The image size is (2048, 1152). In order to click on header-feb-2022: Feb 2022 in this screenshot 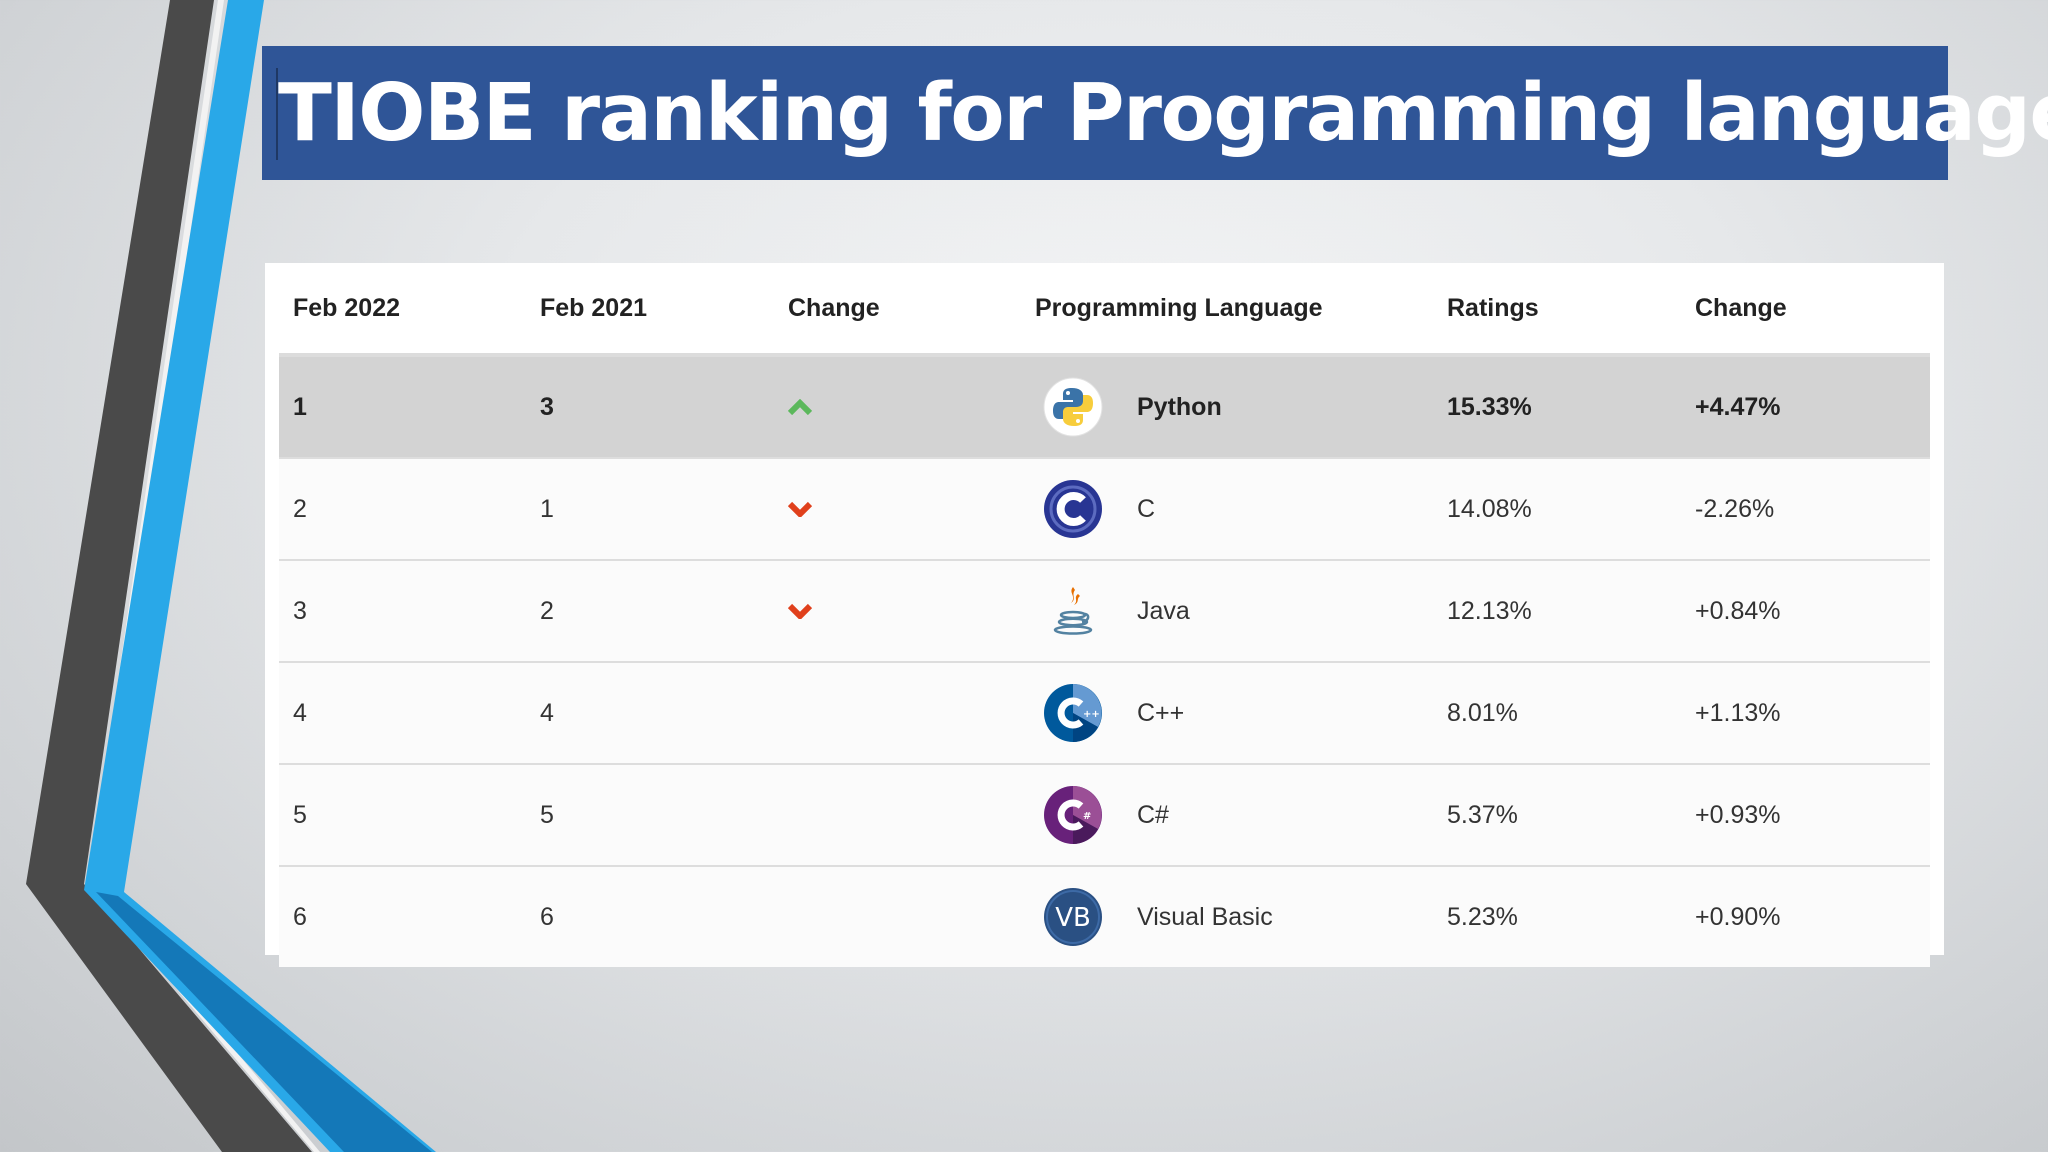, I will do `click(402, 310)`.